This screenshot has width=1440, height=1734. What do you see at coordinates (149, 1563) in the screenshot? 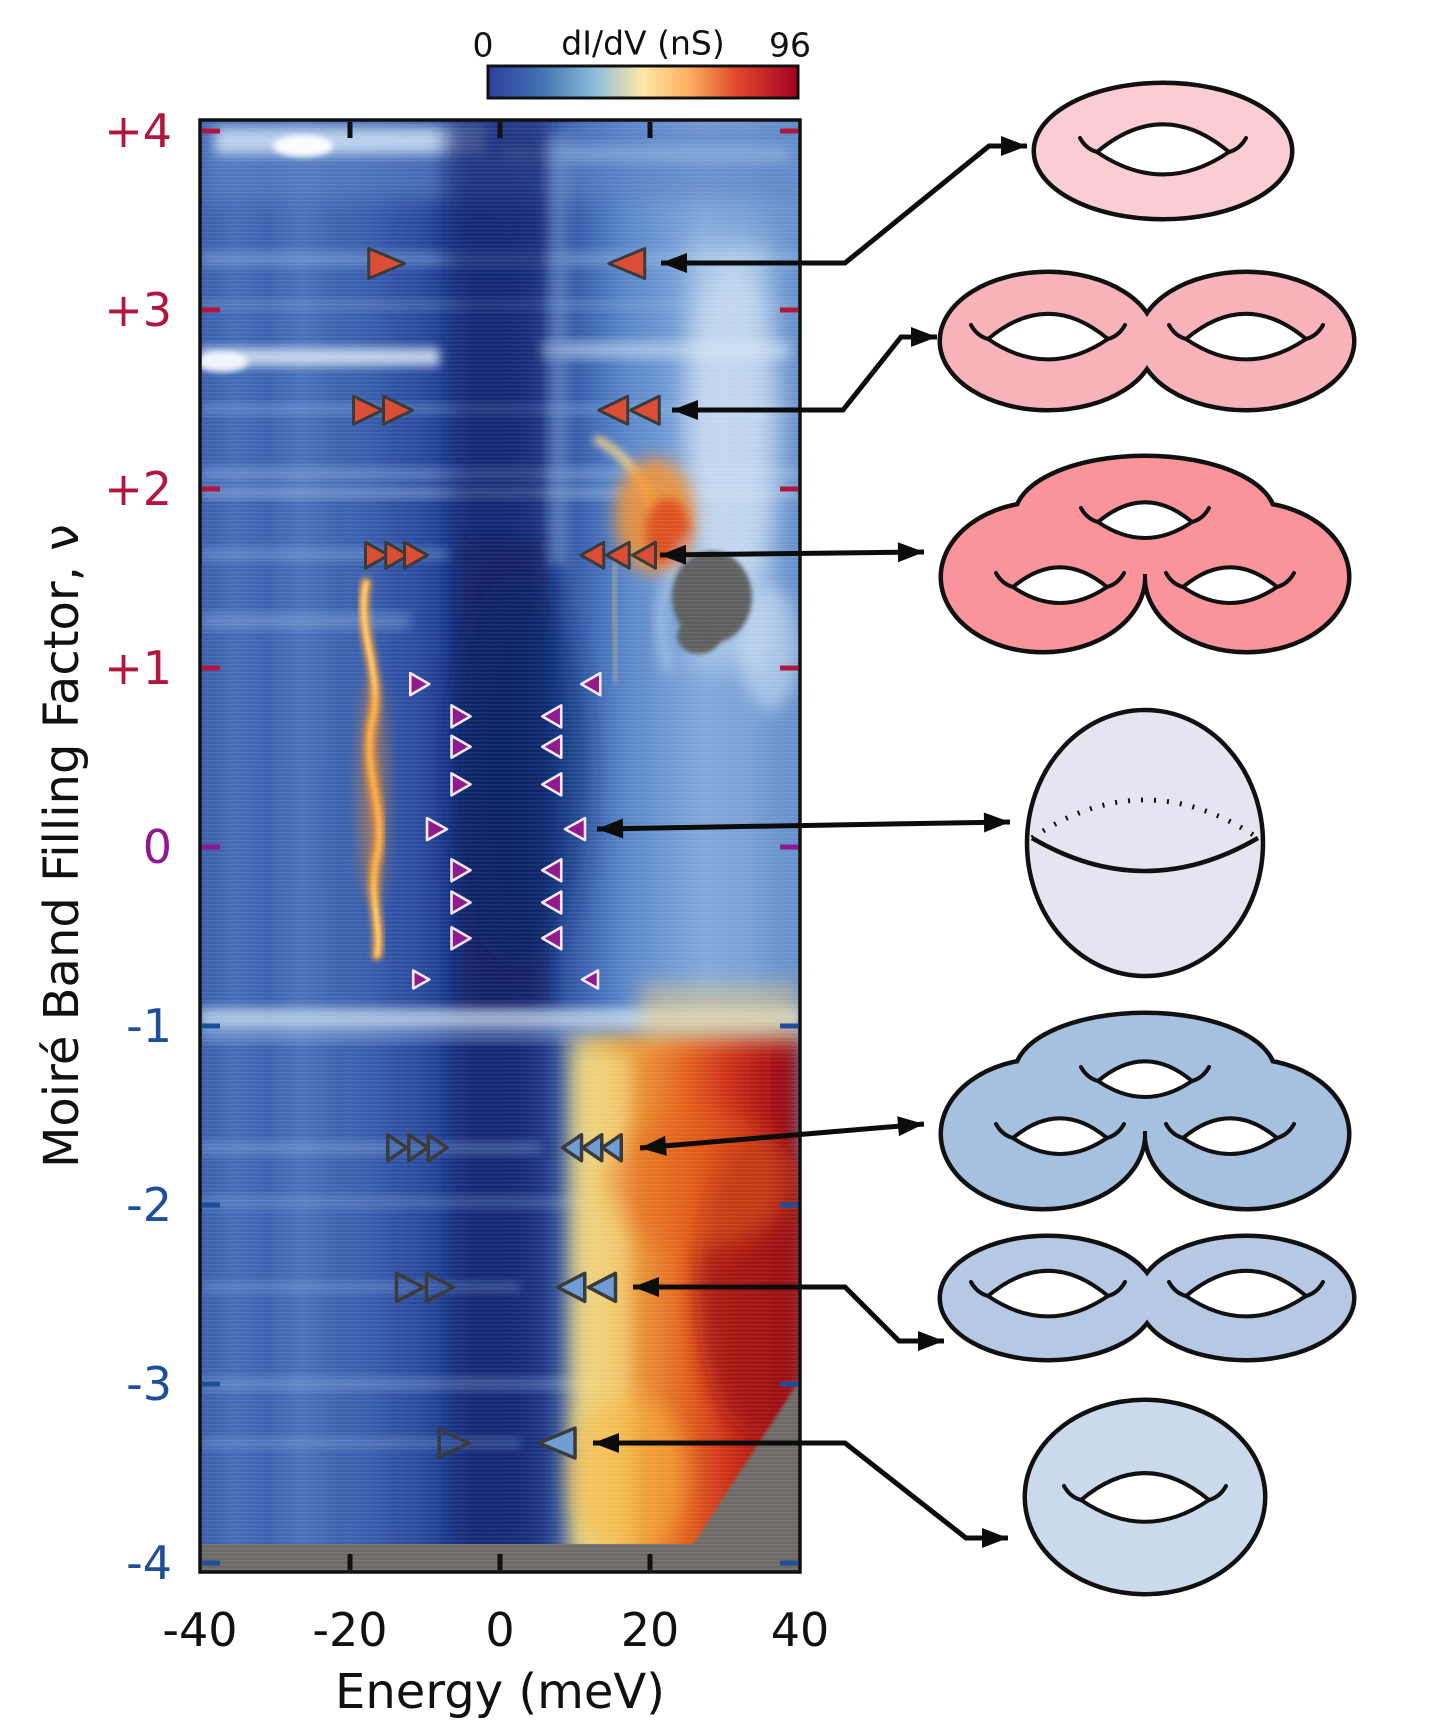
I see `y-tick-label: -4` at bounding box center [149, 1563].